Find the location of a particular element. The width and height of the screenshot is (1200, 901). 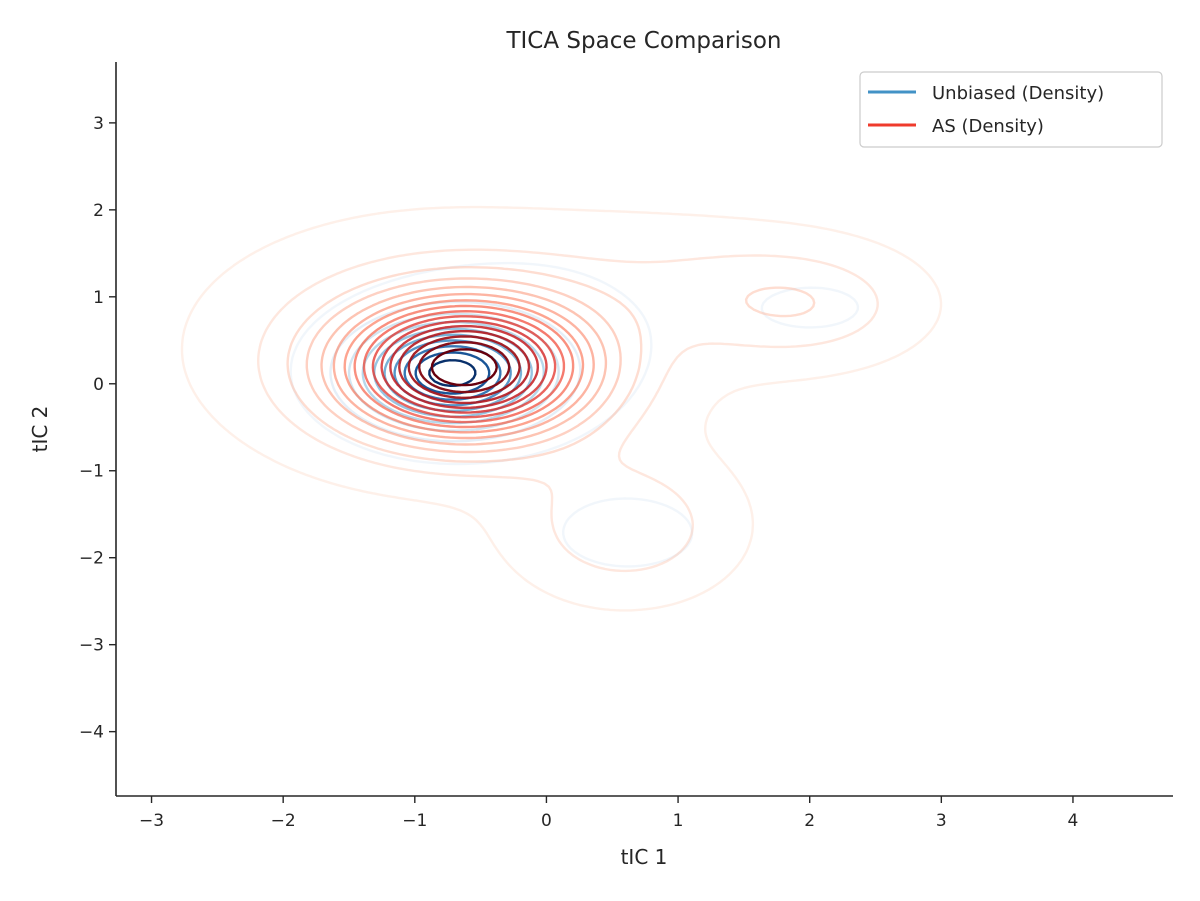

x-axis-label: tIC 1 is located at coordinates (644, 857).